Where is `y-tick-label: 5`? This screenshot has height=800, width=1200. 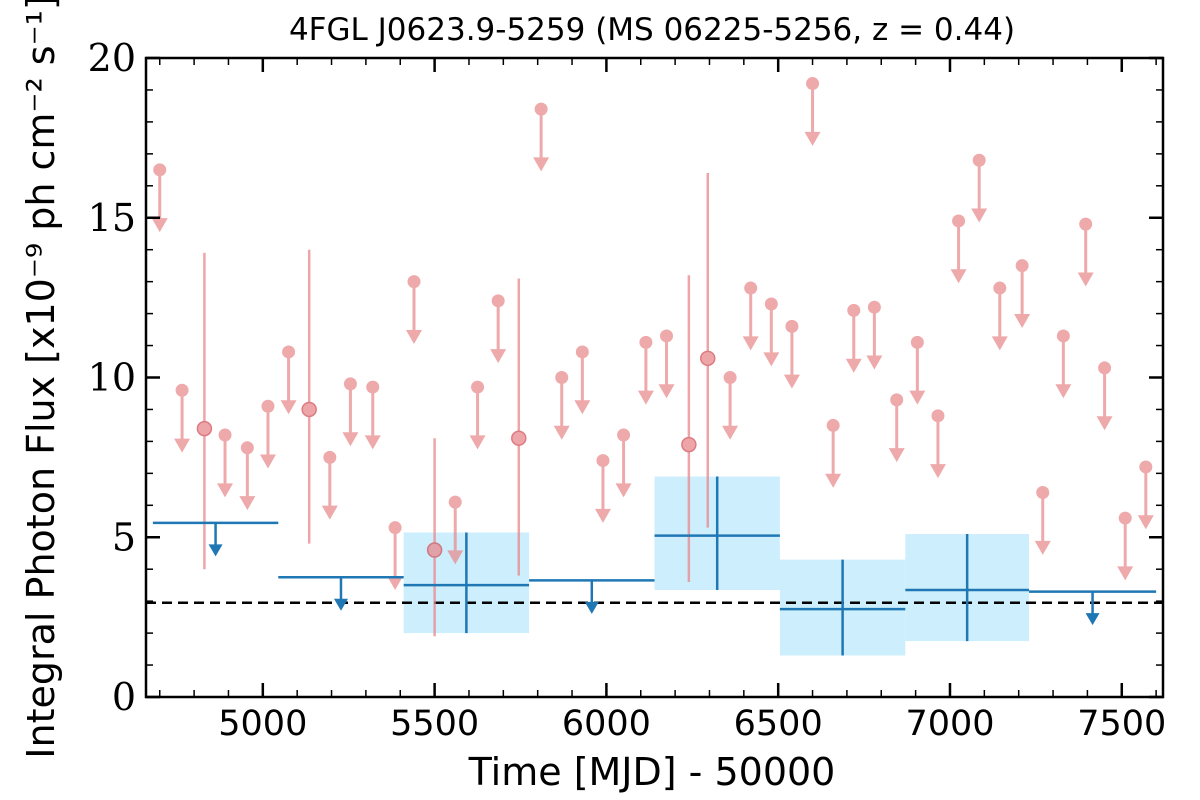
y-tick-label: 5 is located at coordinates (124, 537).